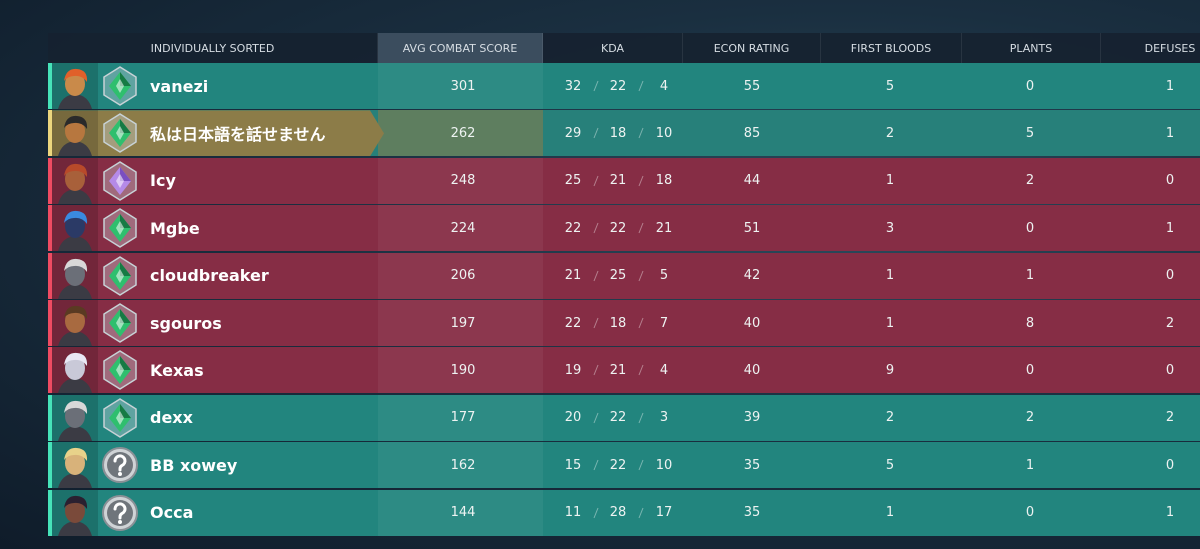 This screenshot has width=1200, height=549. Describe the element at coordinates (618, 370) in the screenshot. I see `deaths: 21` at that location.